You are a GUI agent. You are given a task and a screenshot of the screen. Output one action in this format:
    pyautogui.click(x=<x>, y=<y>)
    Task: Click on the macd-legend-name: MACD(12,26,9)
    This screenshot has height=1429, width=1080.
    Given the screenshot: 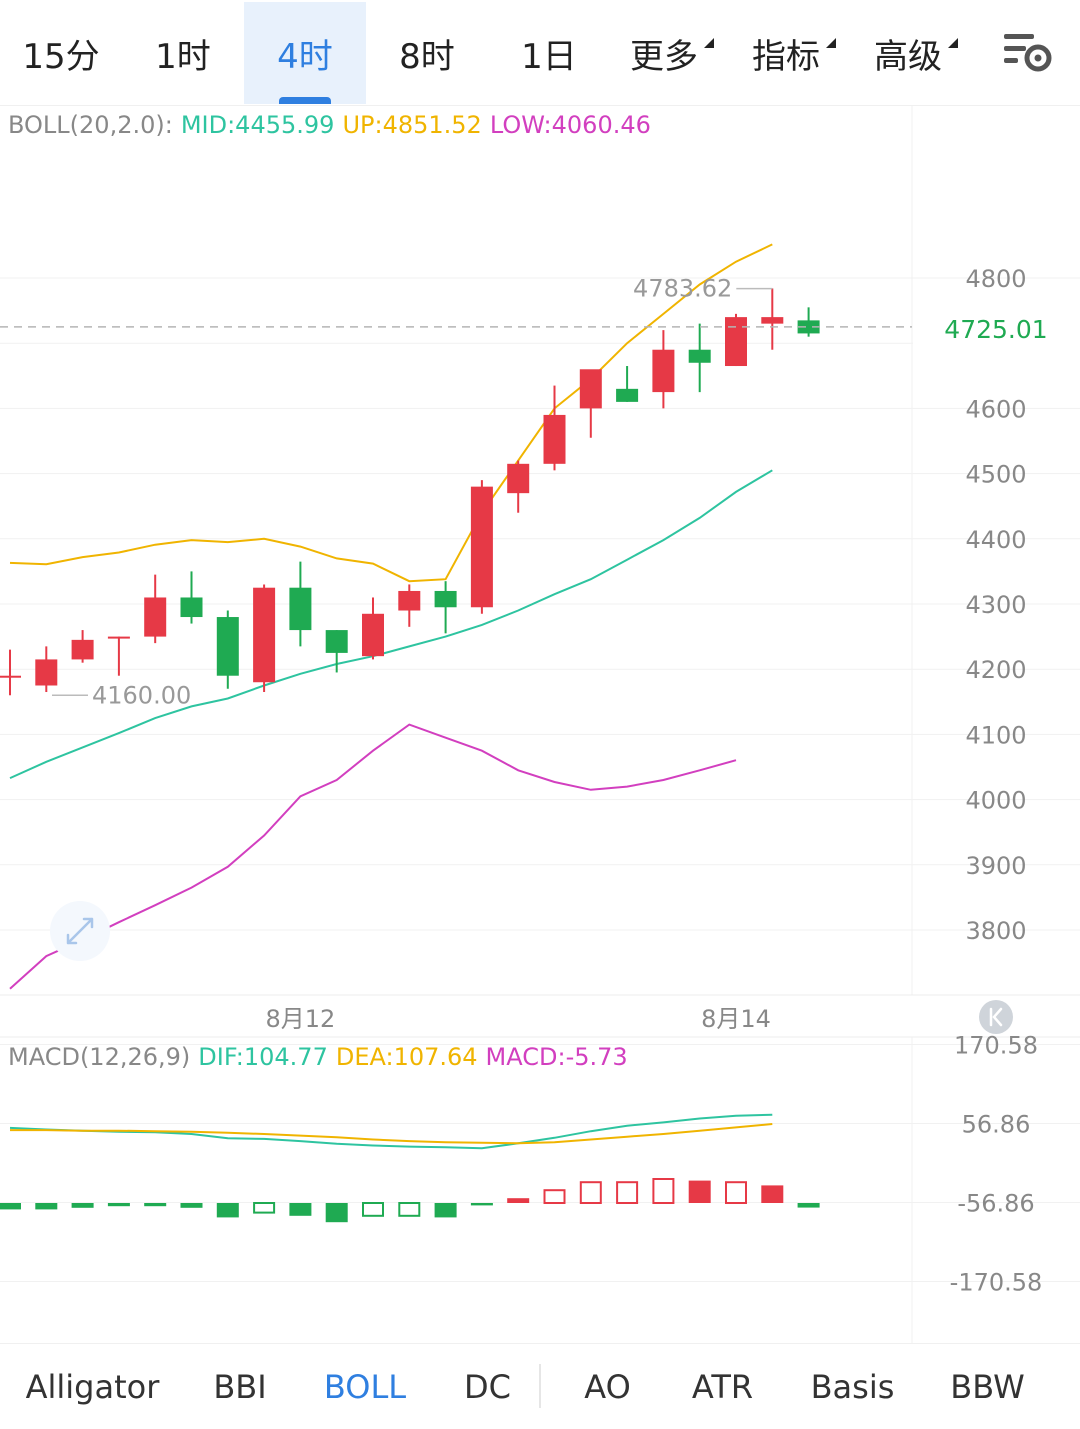 What is the action you would take?
    pyautogui.click(x=99, y=1057)
    